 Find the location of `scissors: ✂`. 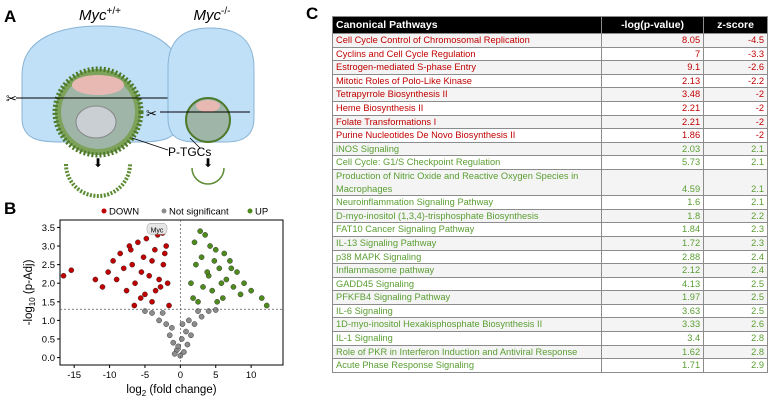

scissors: ✂ is located at coordinates (151, 113).